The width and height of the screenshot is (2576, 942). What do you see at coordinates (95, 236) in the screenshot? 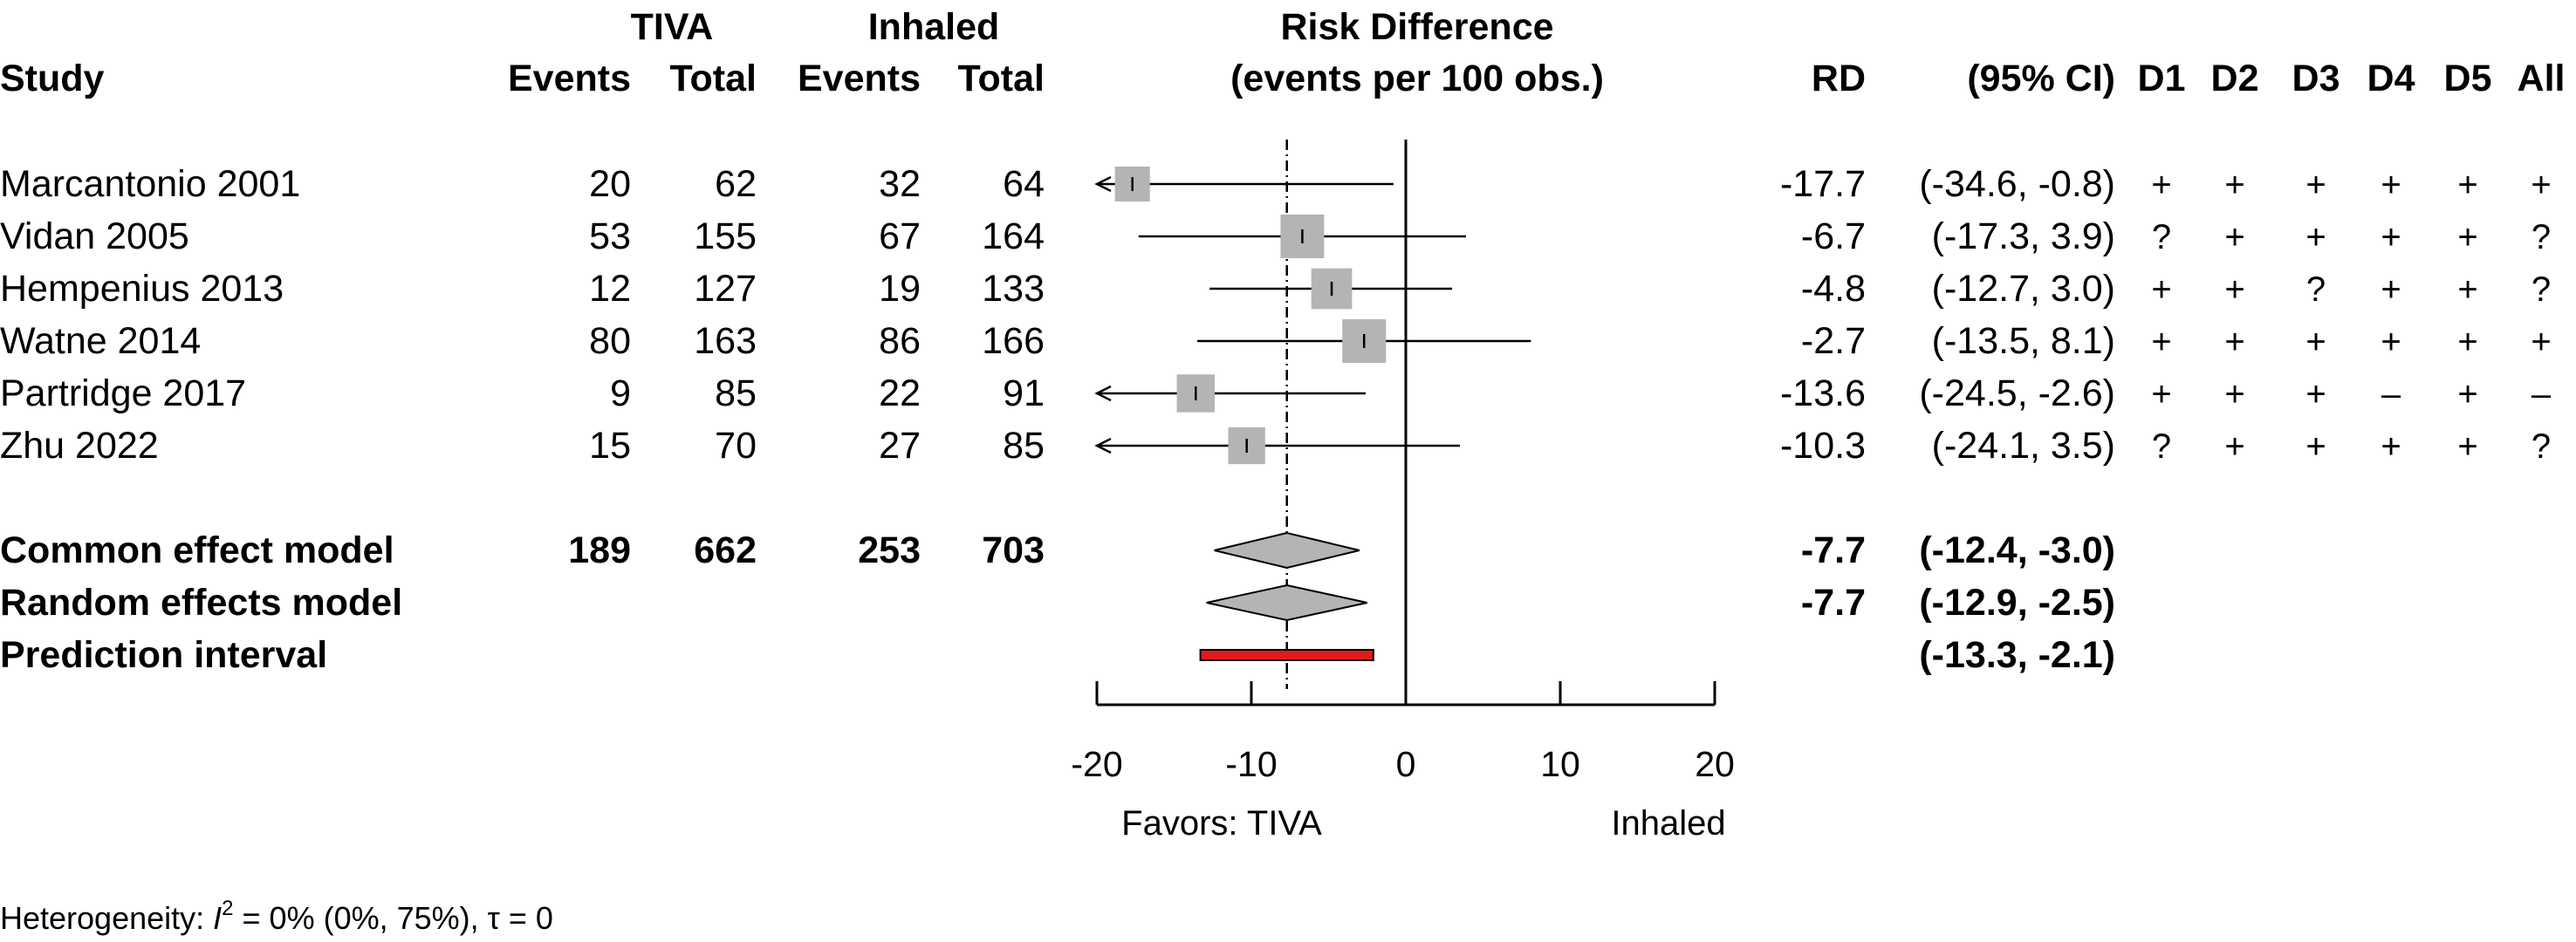
I see `study-name: Vidan 2005` at bounding box center [95, 236].